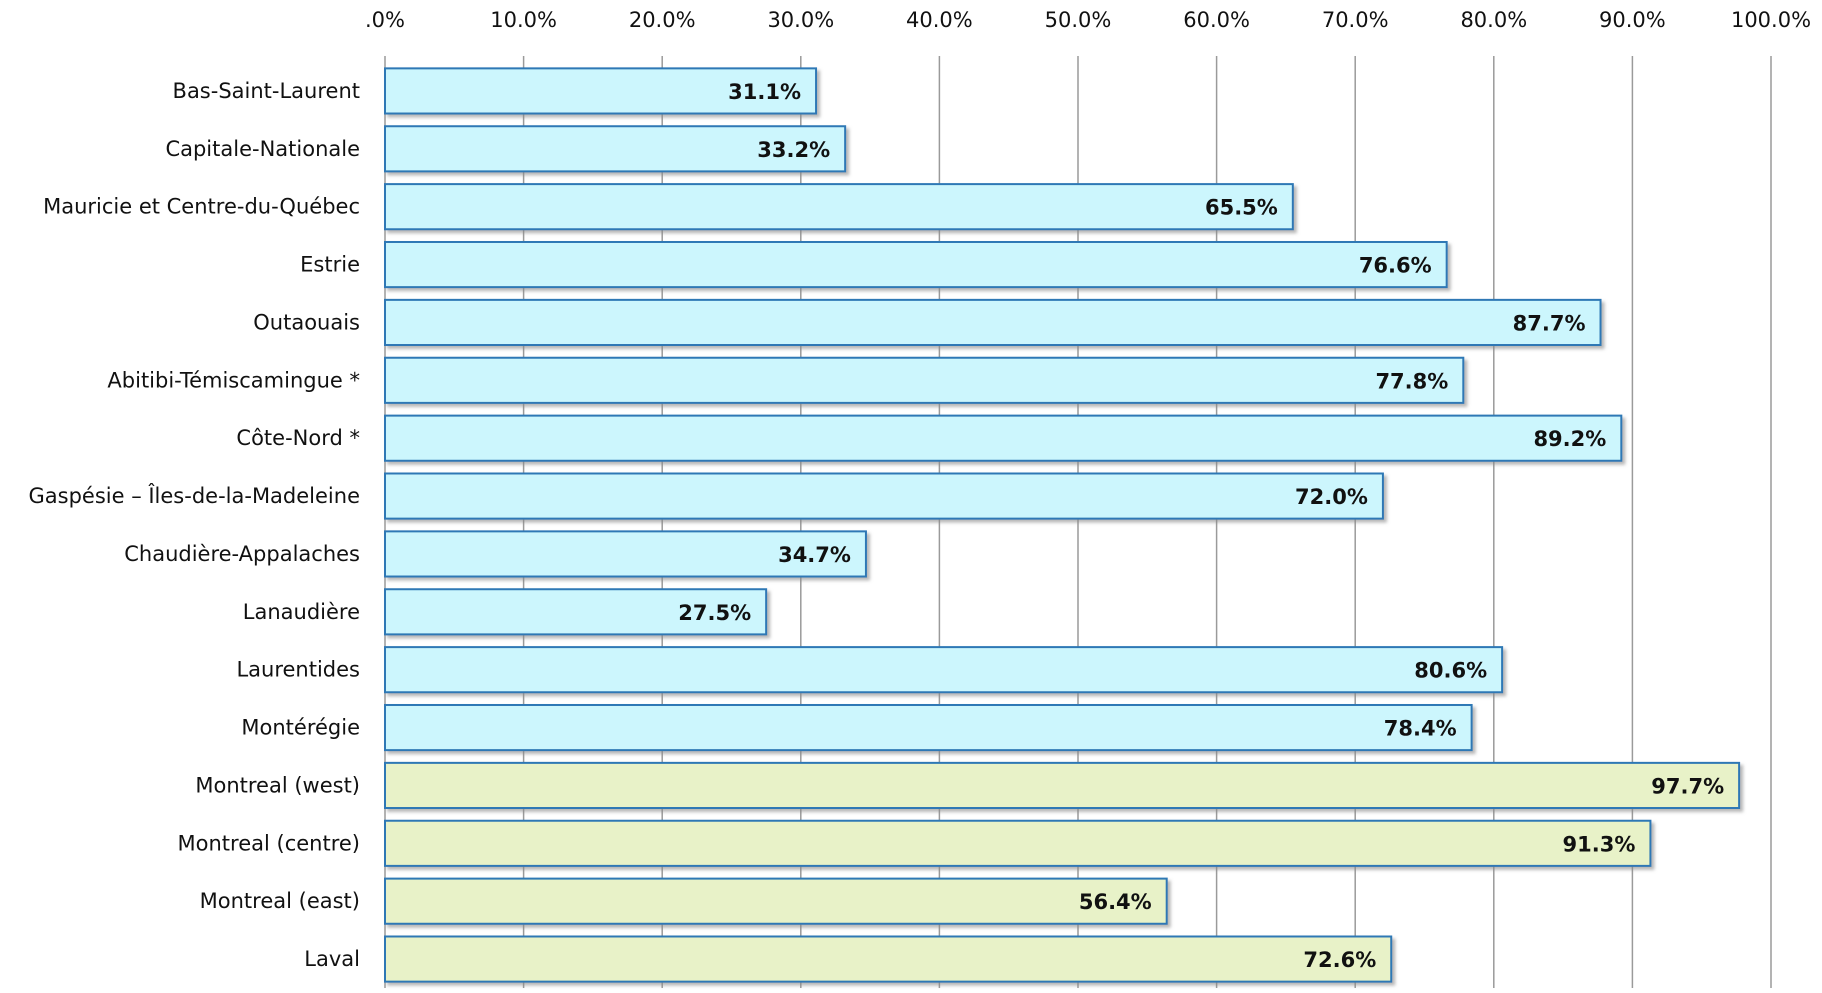  I want to click on y-tick-label: Estrie, so click(330, 265).